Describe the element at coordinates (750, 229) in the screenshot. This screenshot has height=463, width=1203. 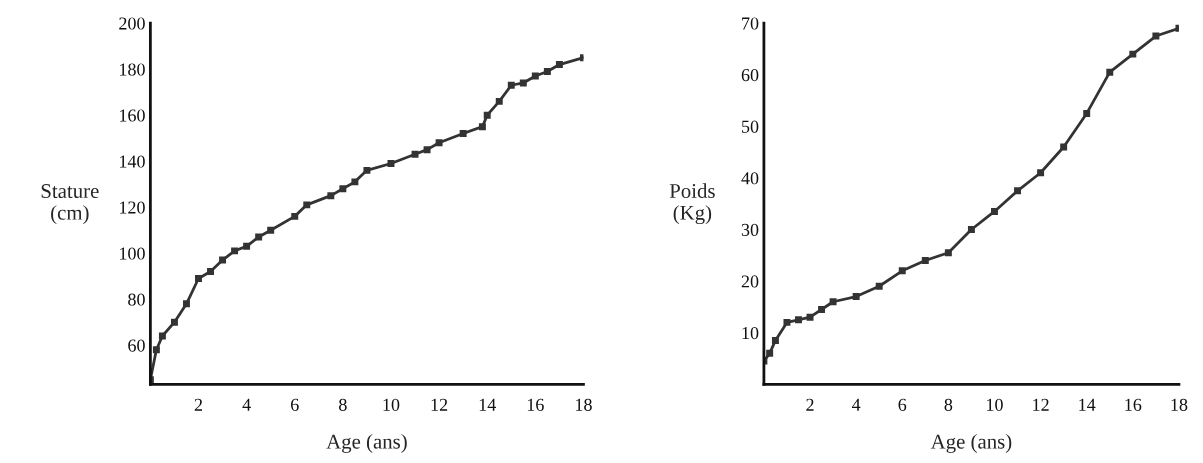
I see `y-tick-label: 30` at that location.